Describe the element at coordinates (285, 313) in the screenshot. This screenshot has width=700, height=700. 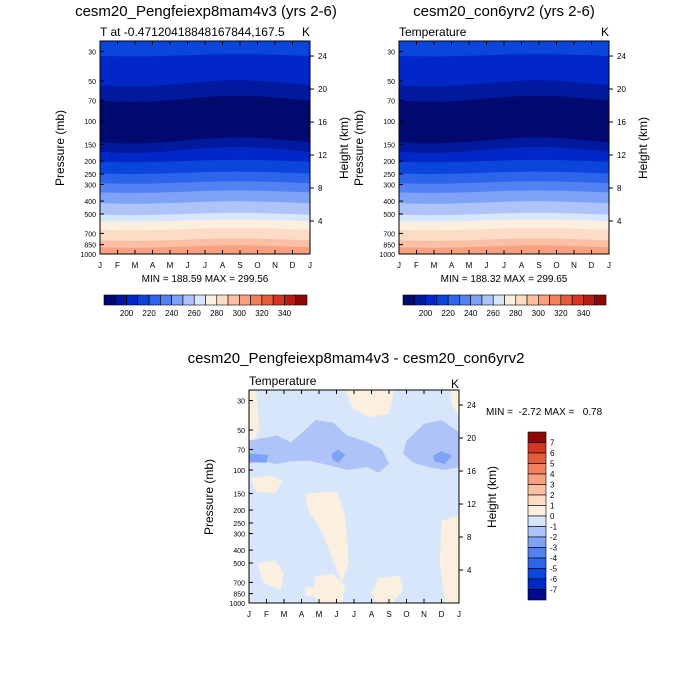
I see `colorbar-label: 340` at that location.